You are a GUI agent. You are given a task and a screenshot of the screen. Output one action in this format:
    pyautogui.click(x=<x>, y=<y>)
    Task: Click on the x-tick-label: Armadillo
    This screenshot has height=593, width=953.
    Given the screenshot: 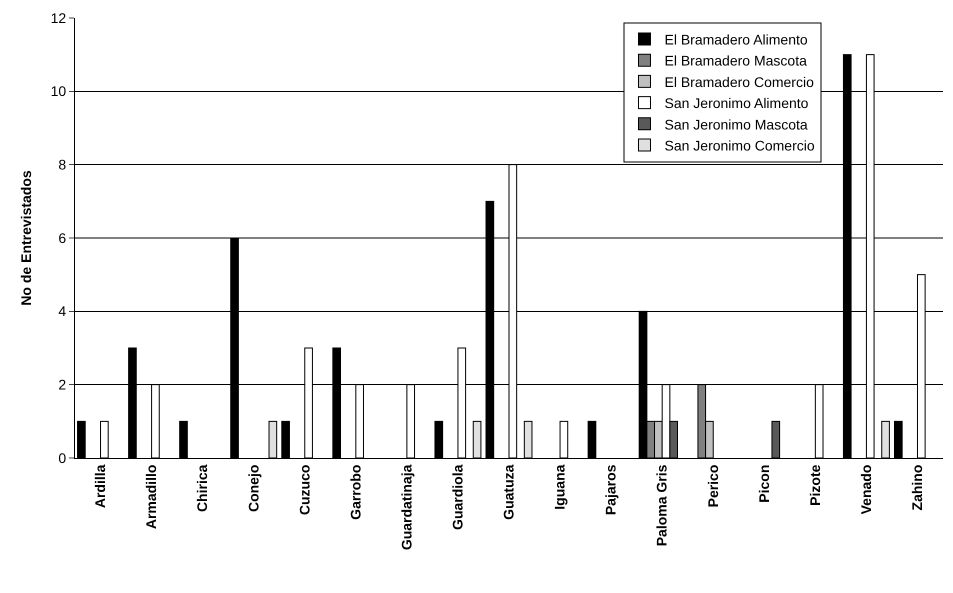 What is the action you would take?
    pyautogui.click(x=151, y=497)
    